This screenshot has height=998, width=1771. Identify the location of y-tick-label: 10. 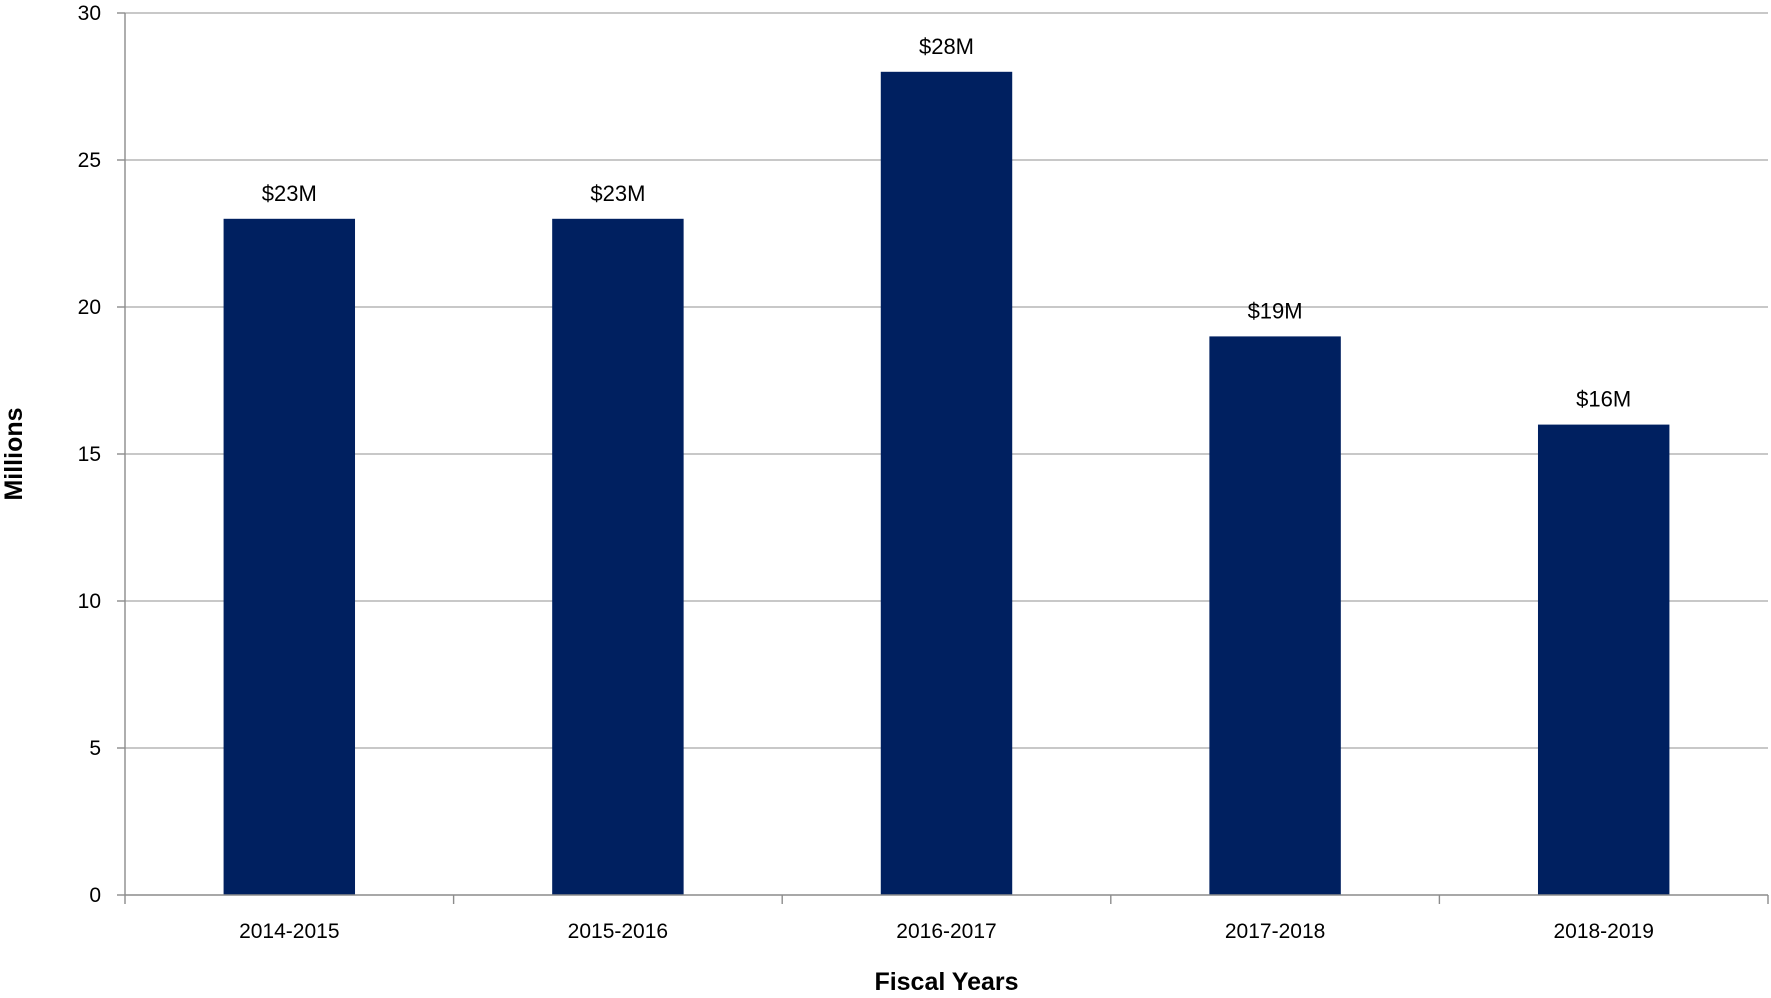
(89, 601).